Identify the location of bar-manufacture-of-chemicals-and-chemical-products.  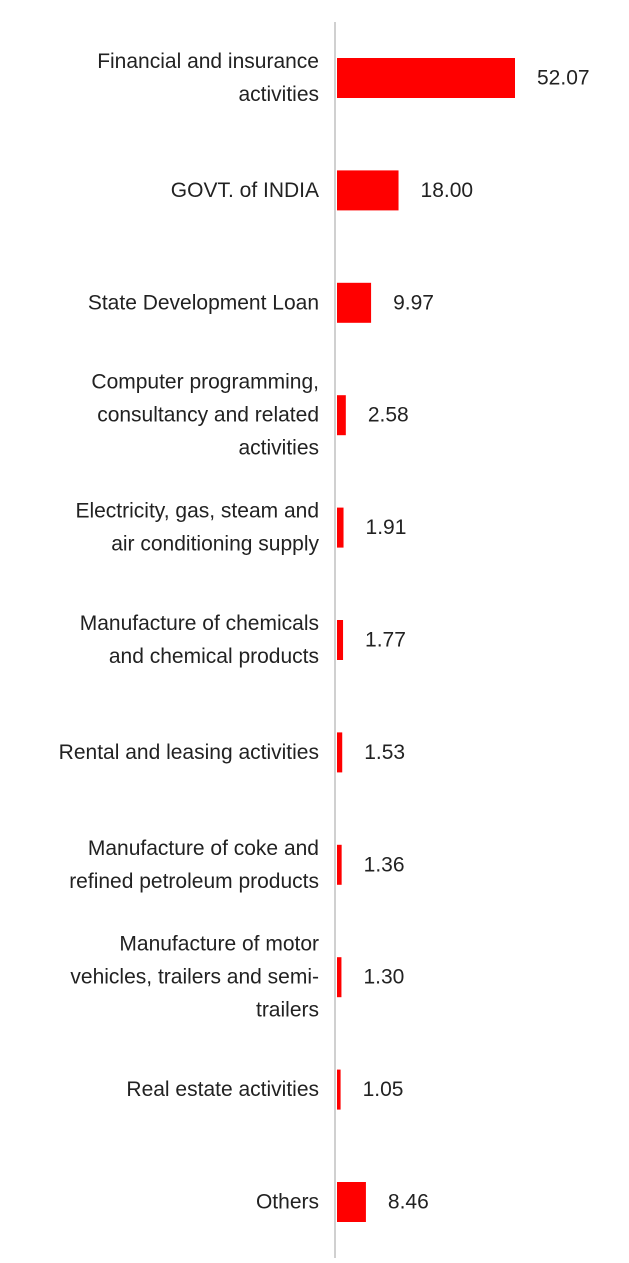
(340, 640).